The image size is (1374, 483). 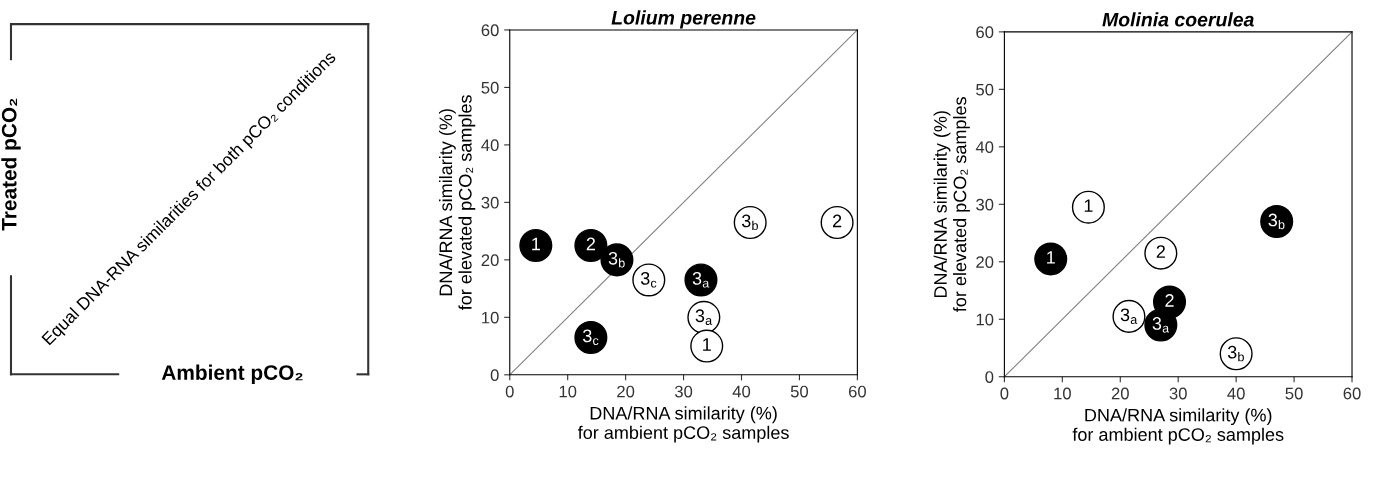 What do you see at coordinates (232, 374) in the screenshot?
I see `text: Ambient pCO₂` at bounding box center [232, 374].